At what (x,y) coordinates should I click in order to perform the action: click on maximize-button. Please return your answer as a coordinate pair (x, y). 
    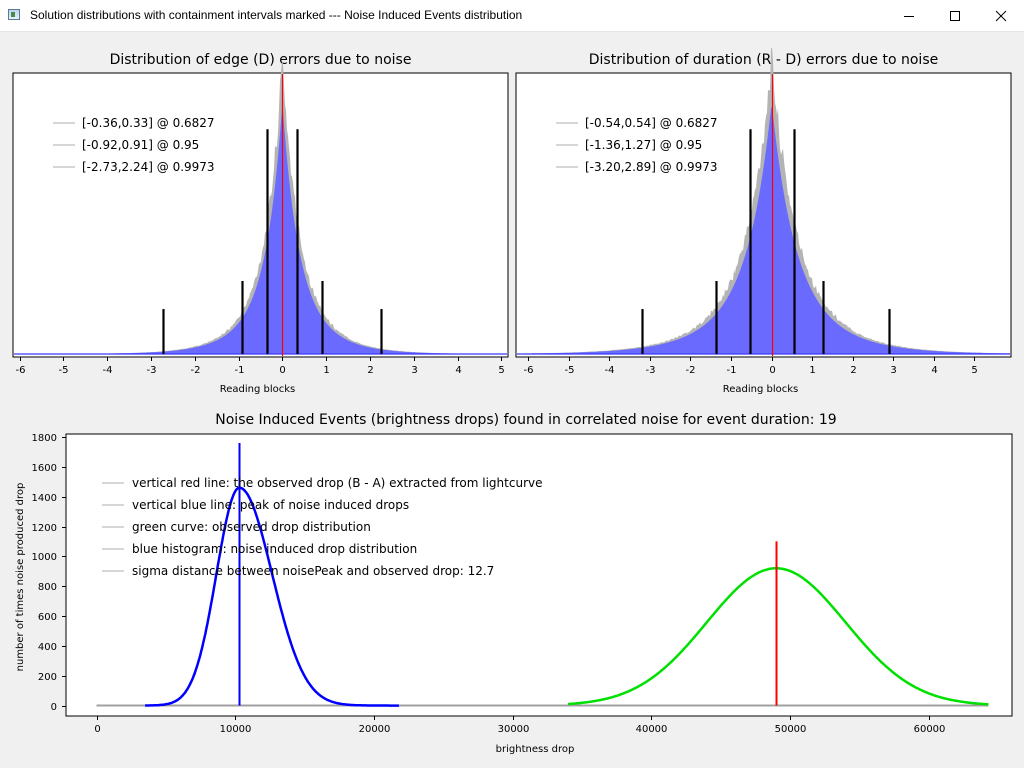
    Looking at the image, I should click on (955, 15).